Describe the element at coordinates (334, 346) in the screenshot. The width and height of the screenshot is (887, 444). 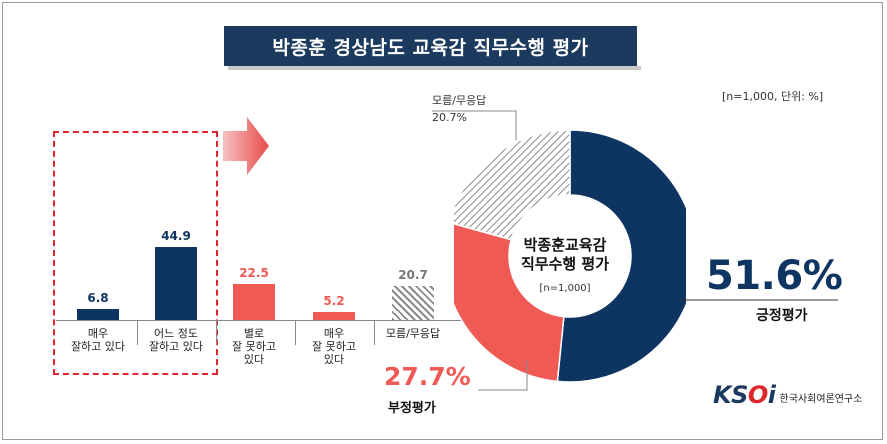
I see `bar-category-4: 매우 잘 못하고 있다` at that location.